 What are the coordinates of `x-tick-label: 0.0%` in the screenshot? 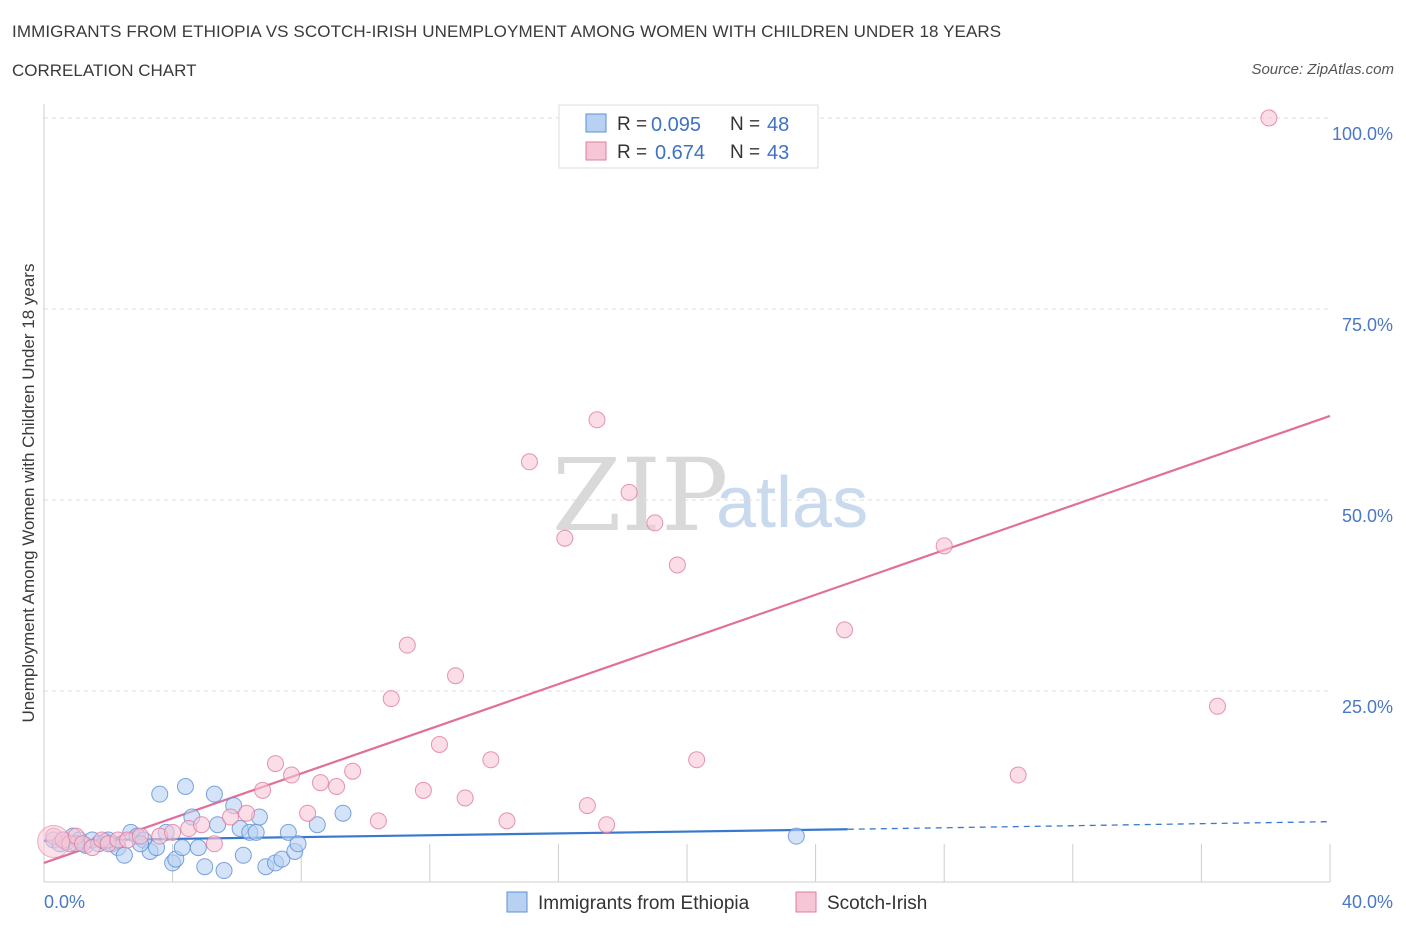 It's located at (64, 902).